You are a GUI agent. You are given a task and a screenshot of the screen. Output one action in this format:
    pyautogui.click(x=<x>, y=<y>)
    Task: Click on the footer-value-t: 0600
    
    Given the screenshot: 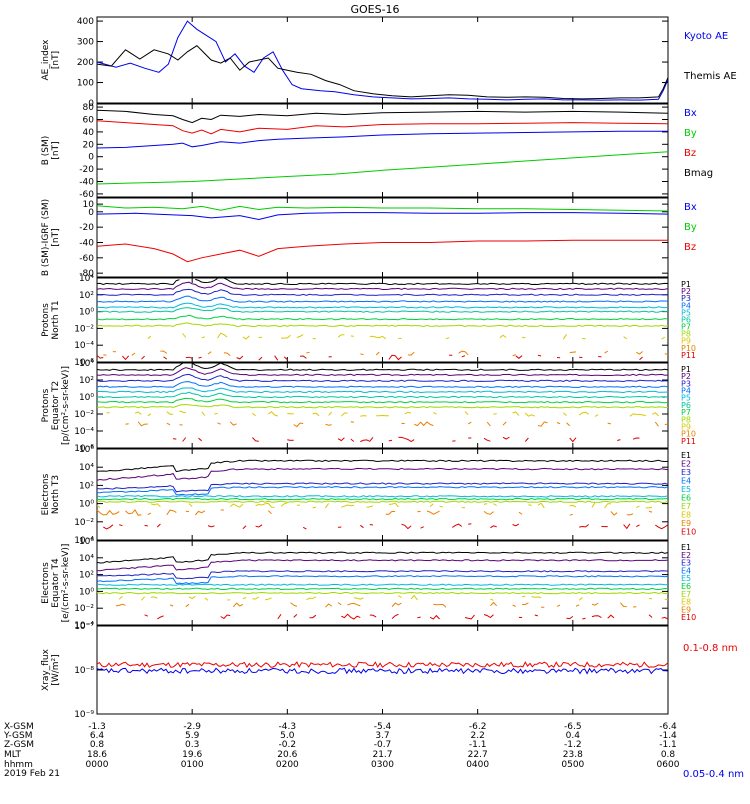 What is the action you would take?
    pyautogui.click(x=668, y=765)
    